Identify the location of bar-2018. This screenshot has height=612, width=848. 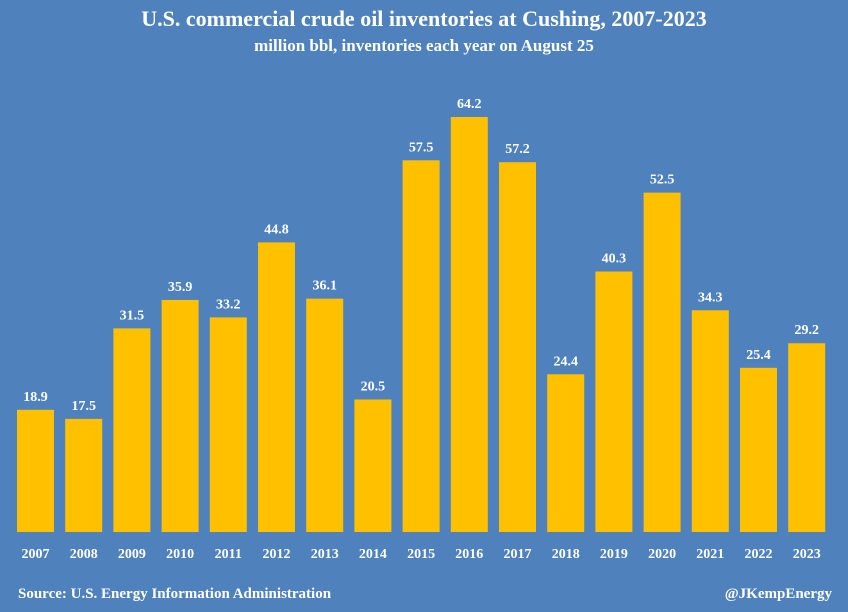
(566, 453).